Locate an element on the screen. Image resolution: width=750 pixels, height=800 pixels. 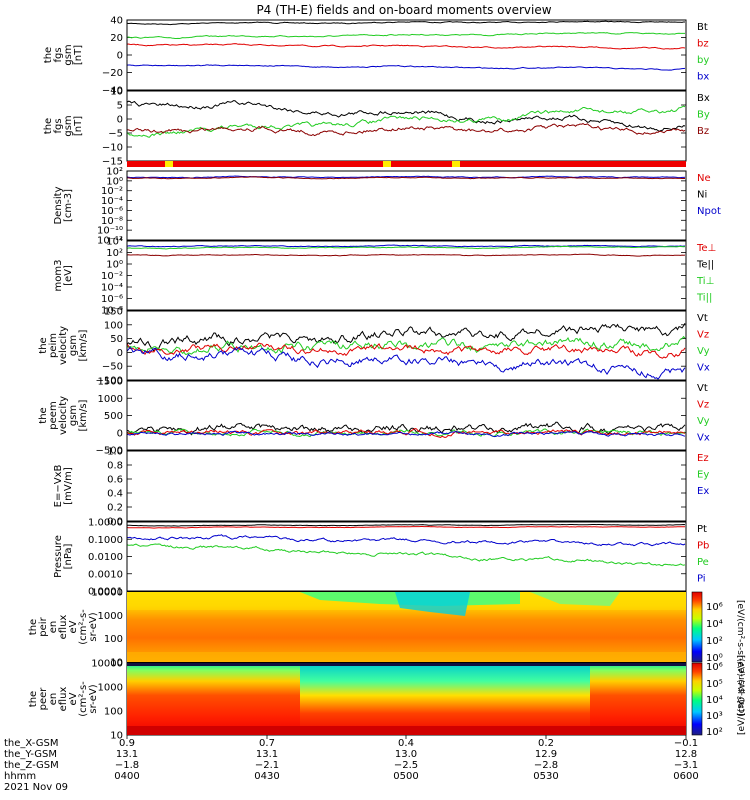
y-tick-label: −40 is located at coordinates (112, 91).